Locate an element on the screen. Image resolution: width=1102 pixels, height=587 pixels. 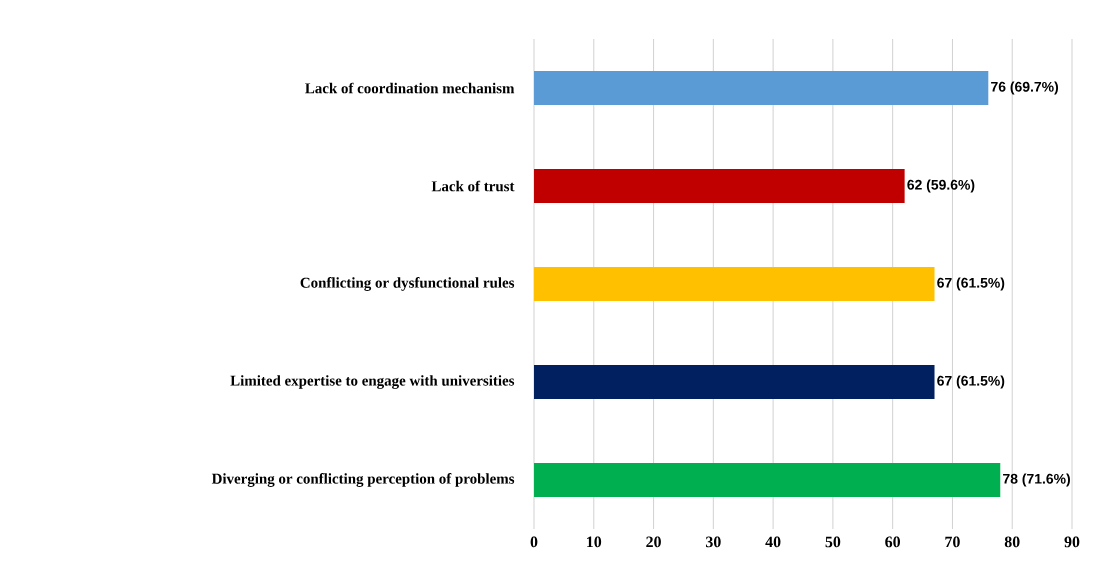
y-tick-label: Limited expertise to engage with universities is located at coordinates (372, 382).